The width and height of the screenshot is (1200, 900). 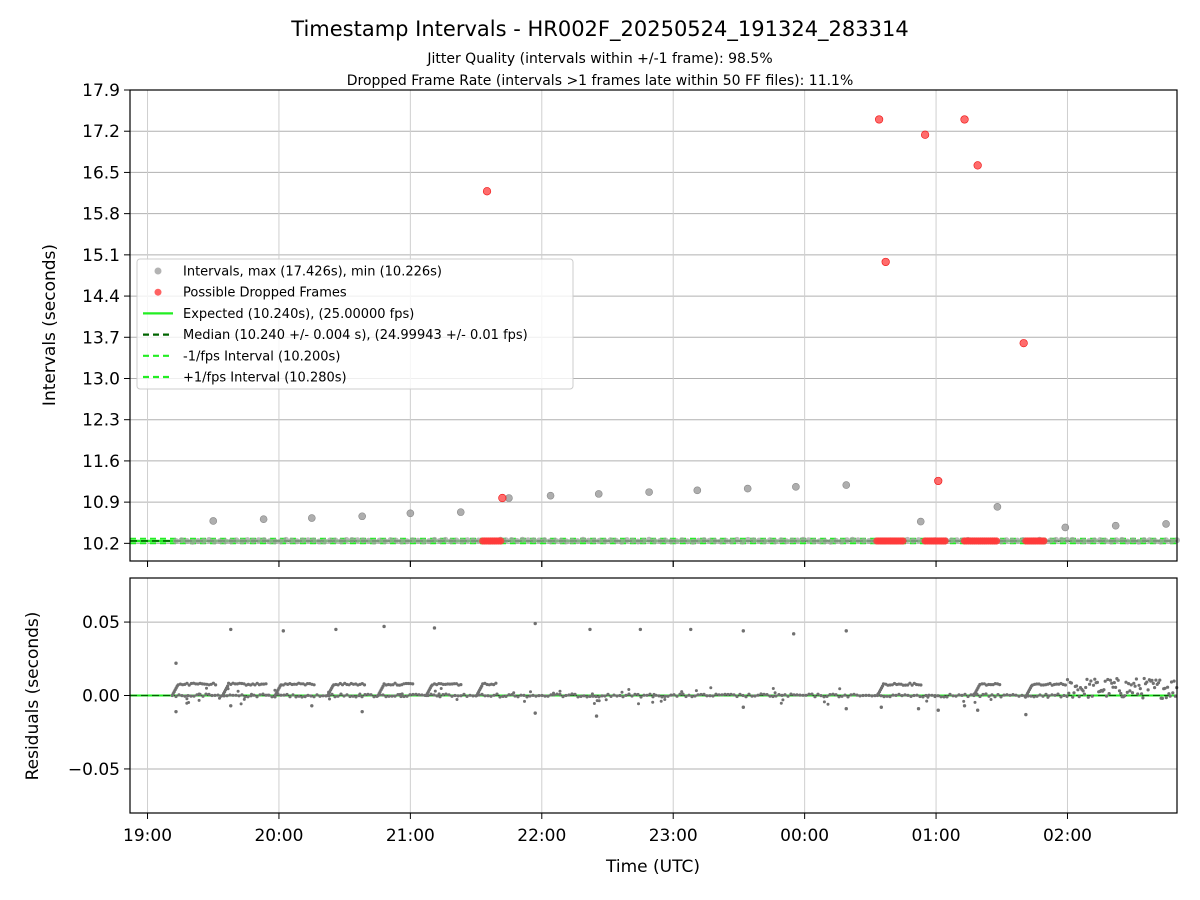 What do you see at coordinates (312, 272) in the screenshot?
I see `legend-label: Intervals, max (17.426s), min (10.226s)` at bounding box center [312, 272].